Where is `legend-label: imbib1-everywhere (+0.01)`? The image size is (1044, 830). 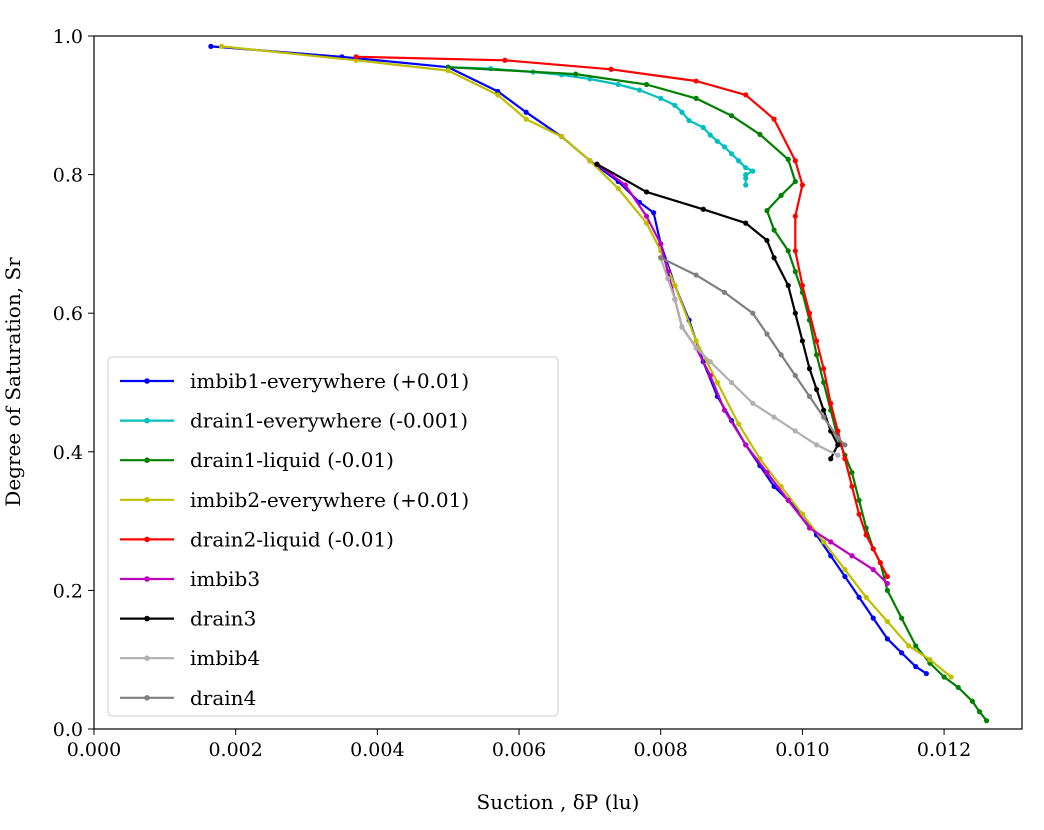
legend-label: imbib1-everywhere (+0.01) is located at coordinates (329, 381).